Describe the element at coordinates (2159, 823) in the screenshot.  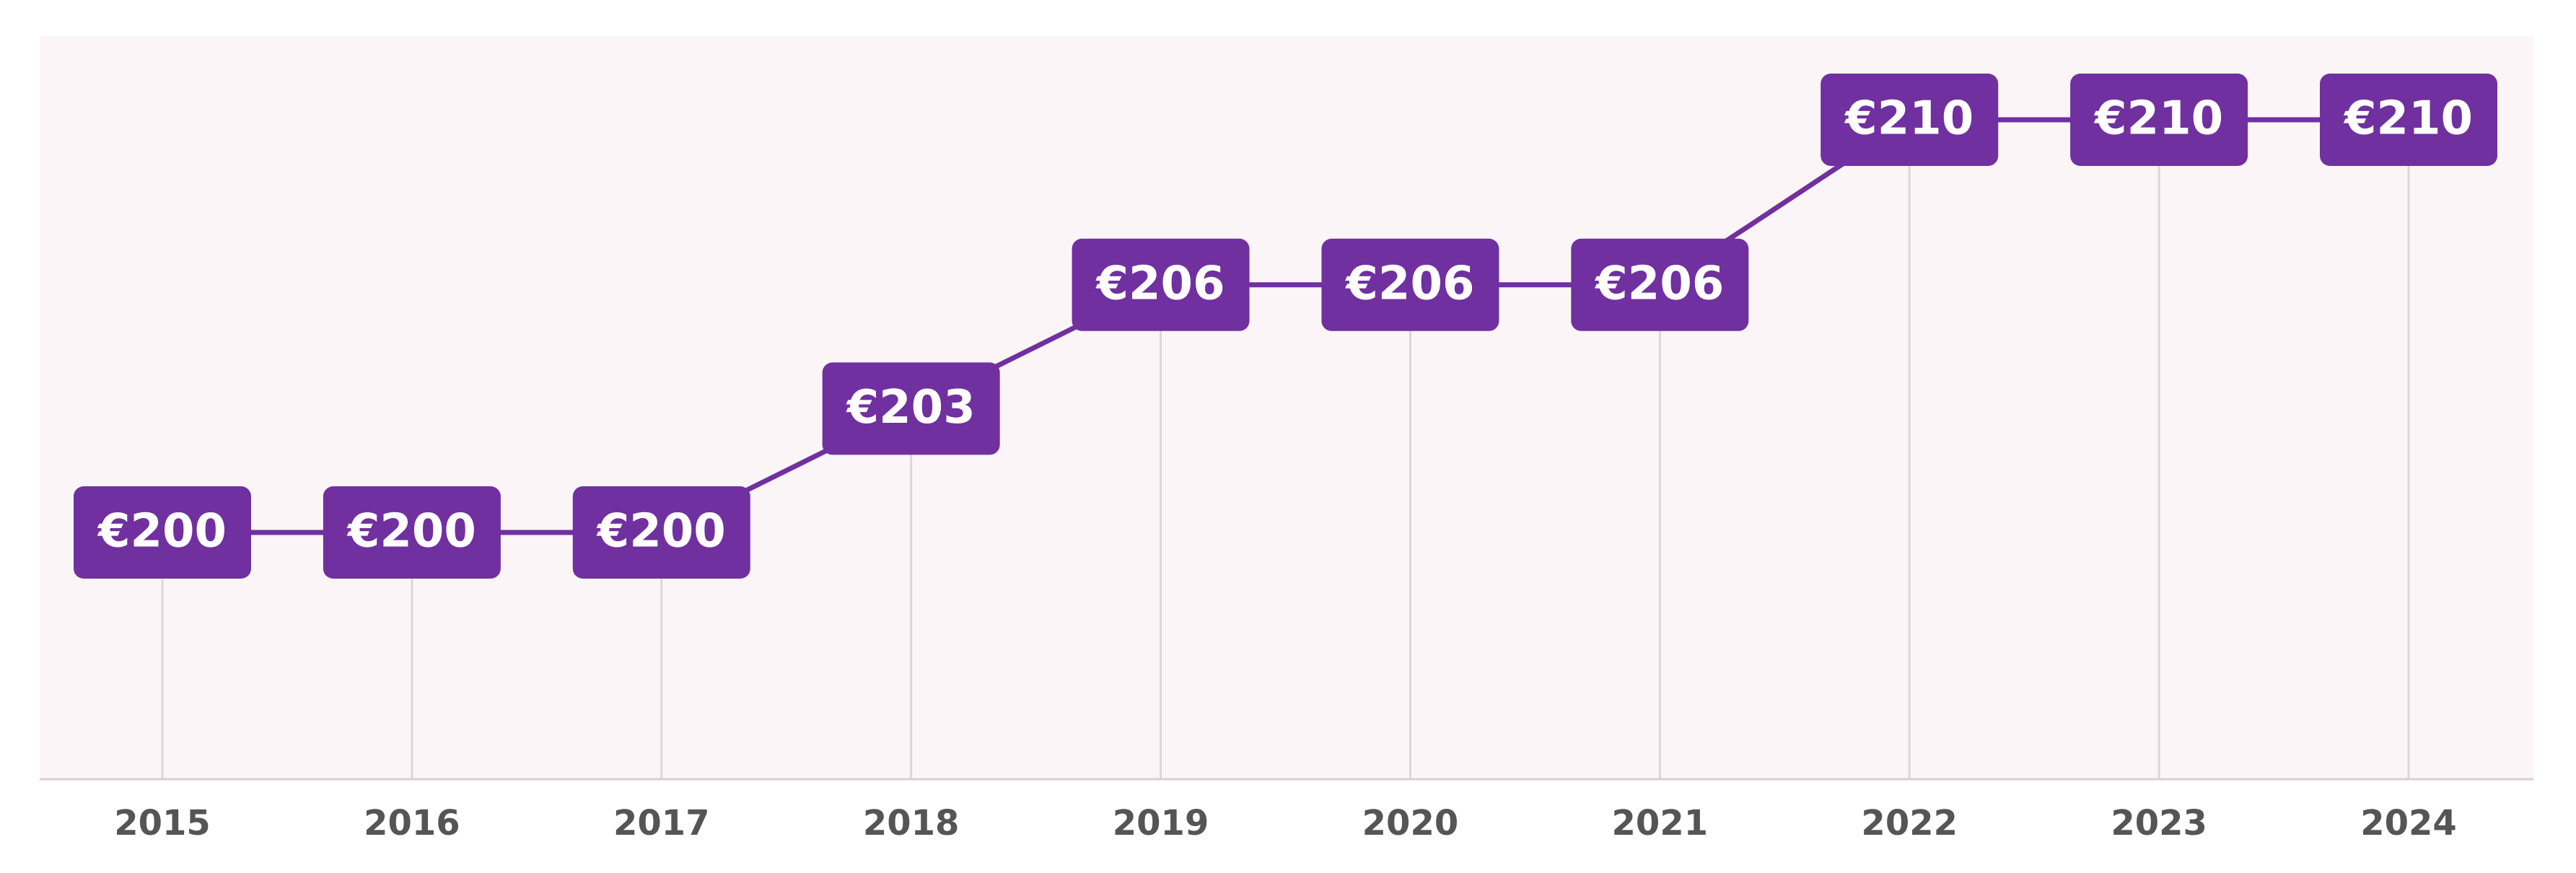
I see `x-tick-label: 2023` at that location.